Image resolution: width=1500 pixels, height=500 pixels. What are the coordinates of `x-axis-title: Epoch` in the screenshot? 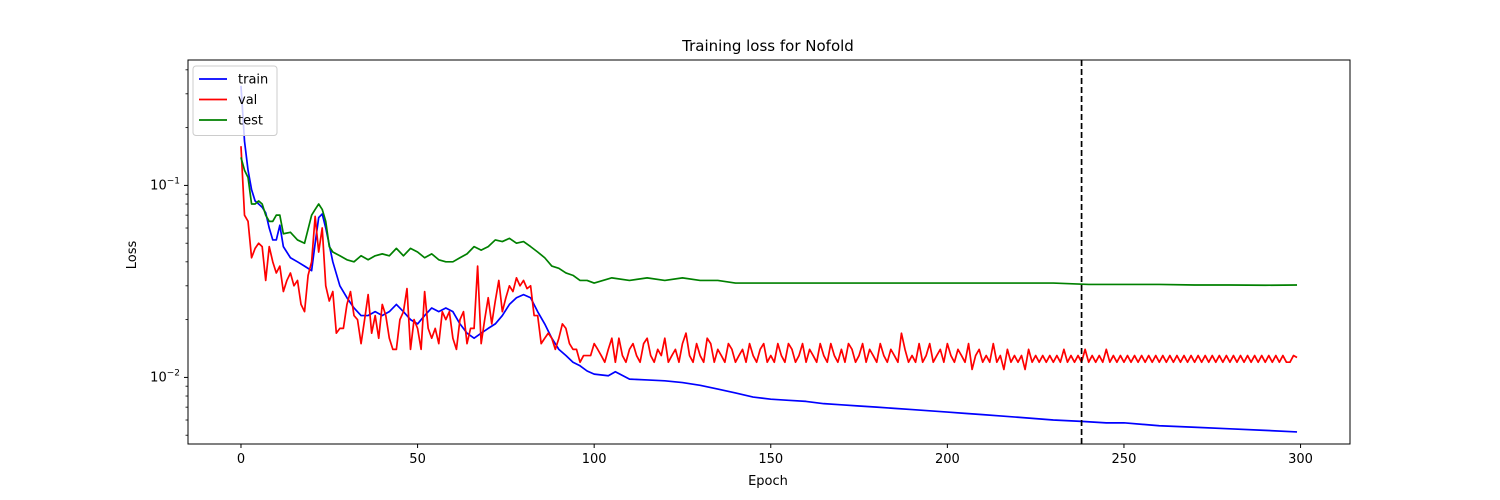 It's located at (768, 481).